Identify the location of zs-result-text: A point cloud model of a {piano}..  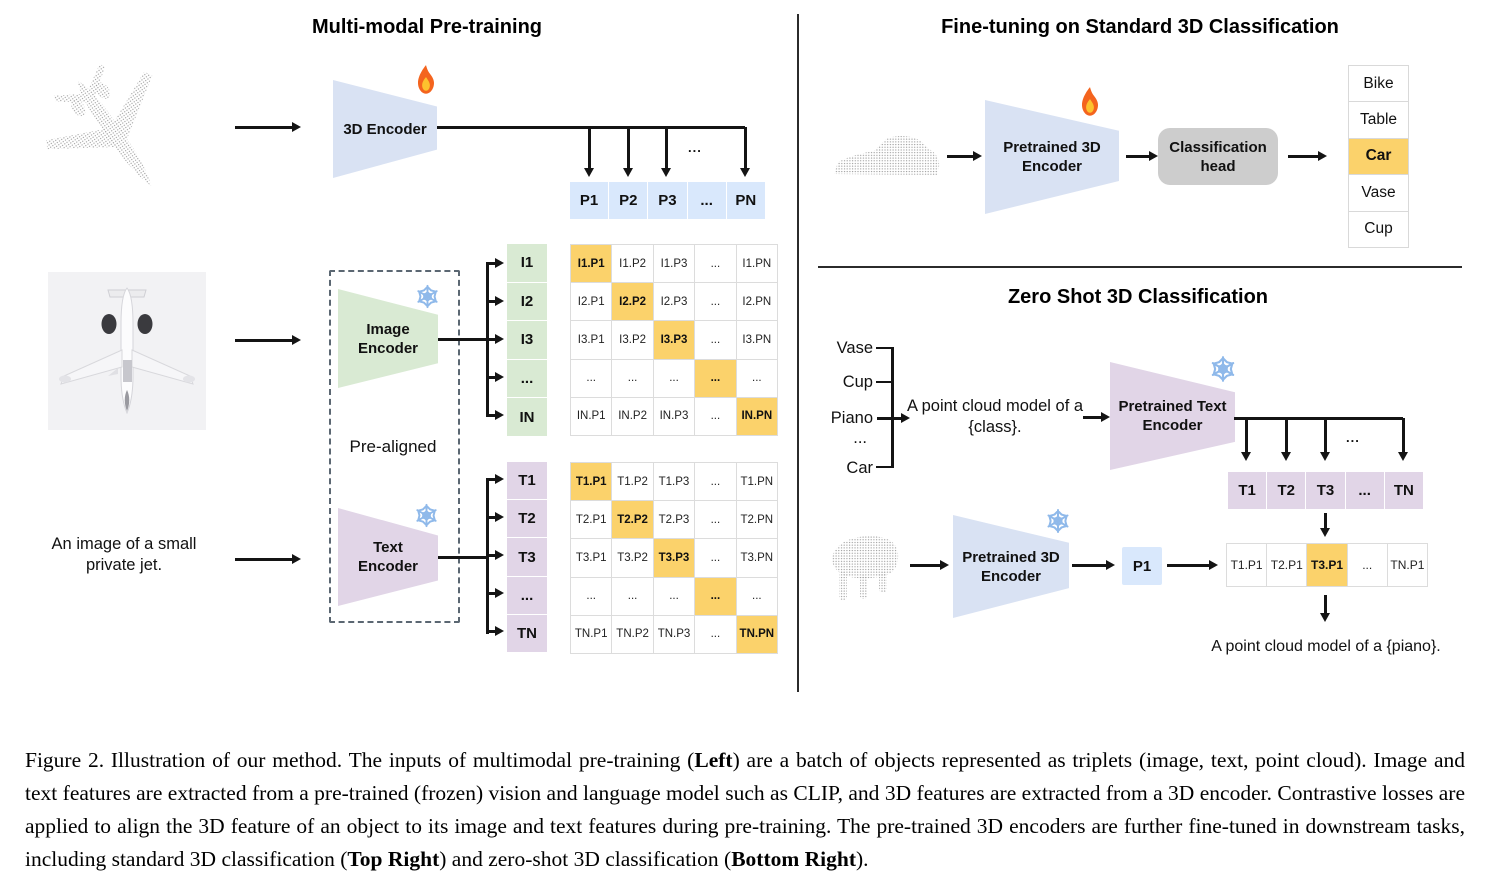
(1326, 646).